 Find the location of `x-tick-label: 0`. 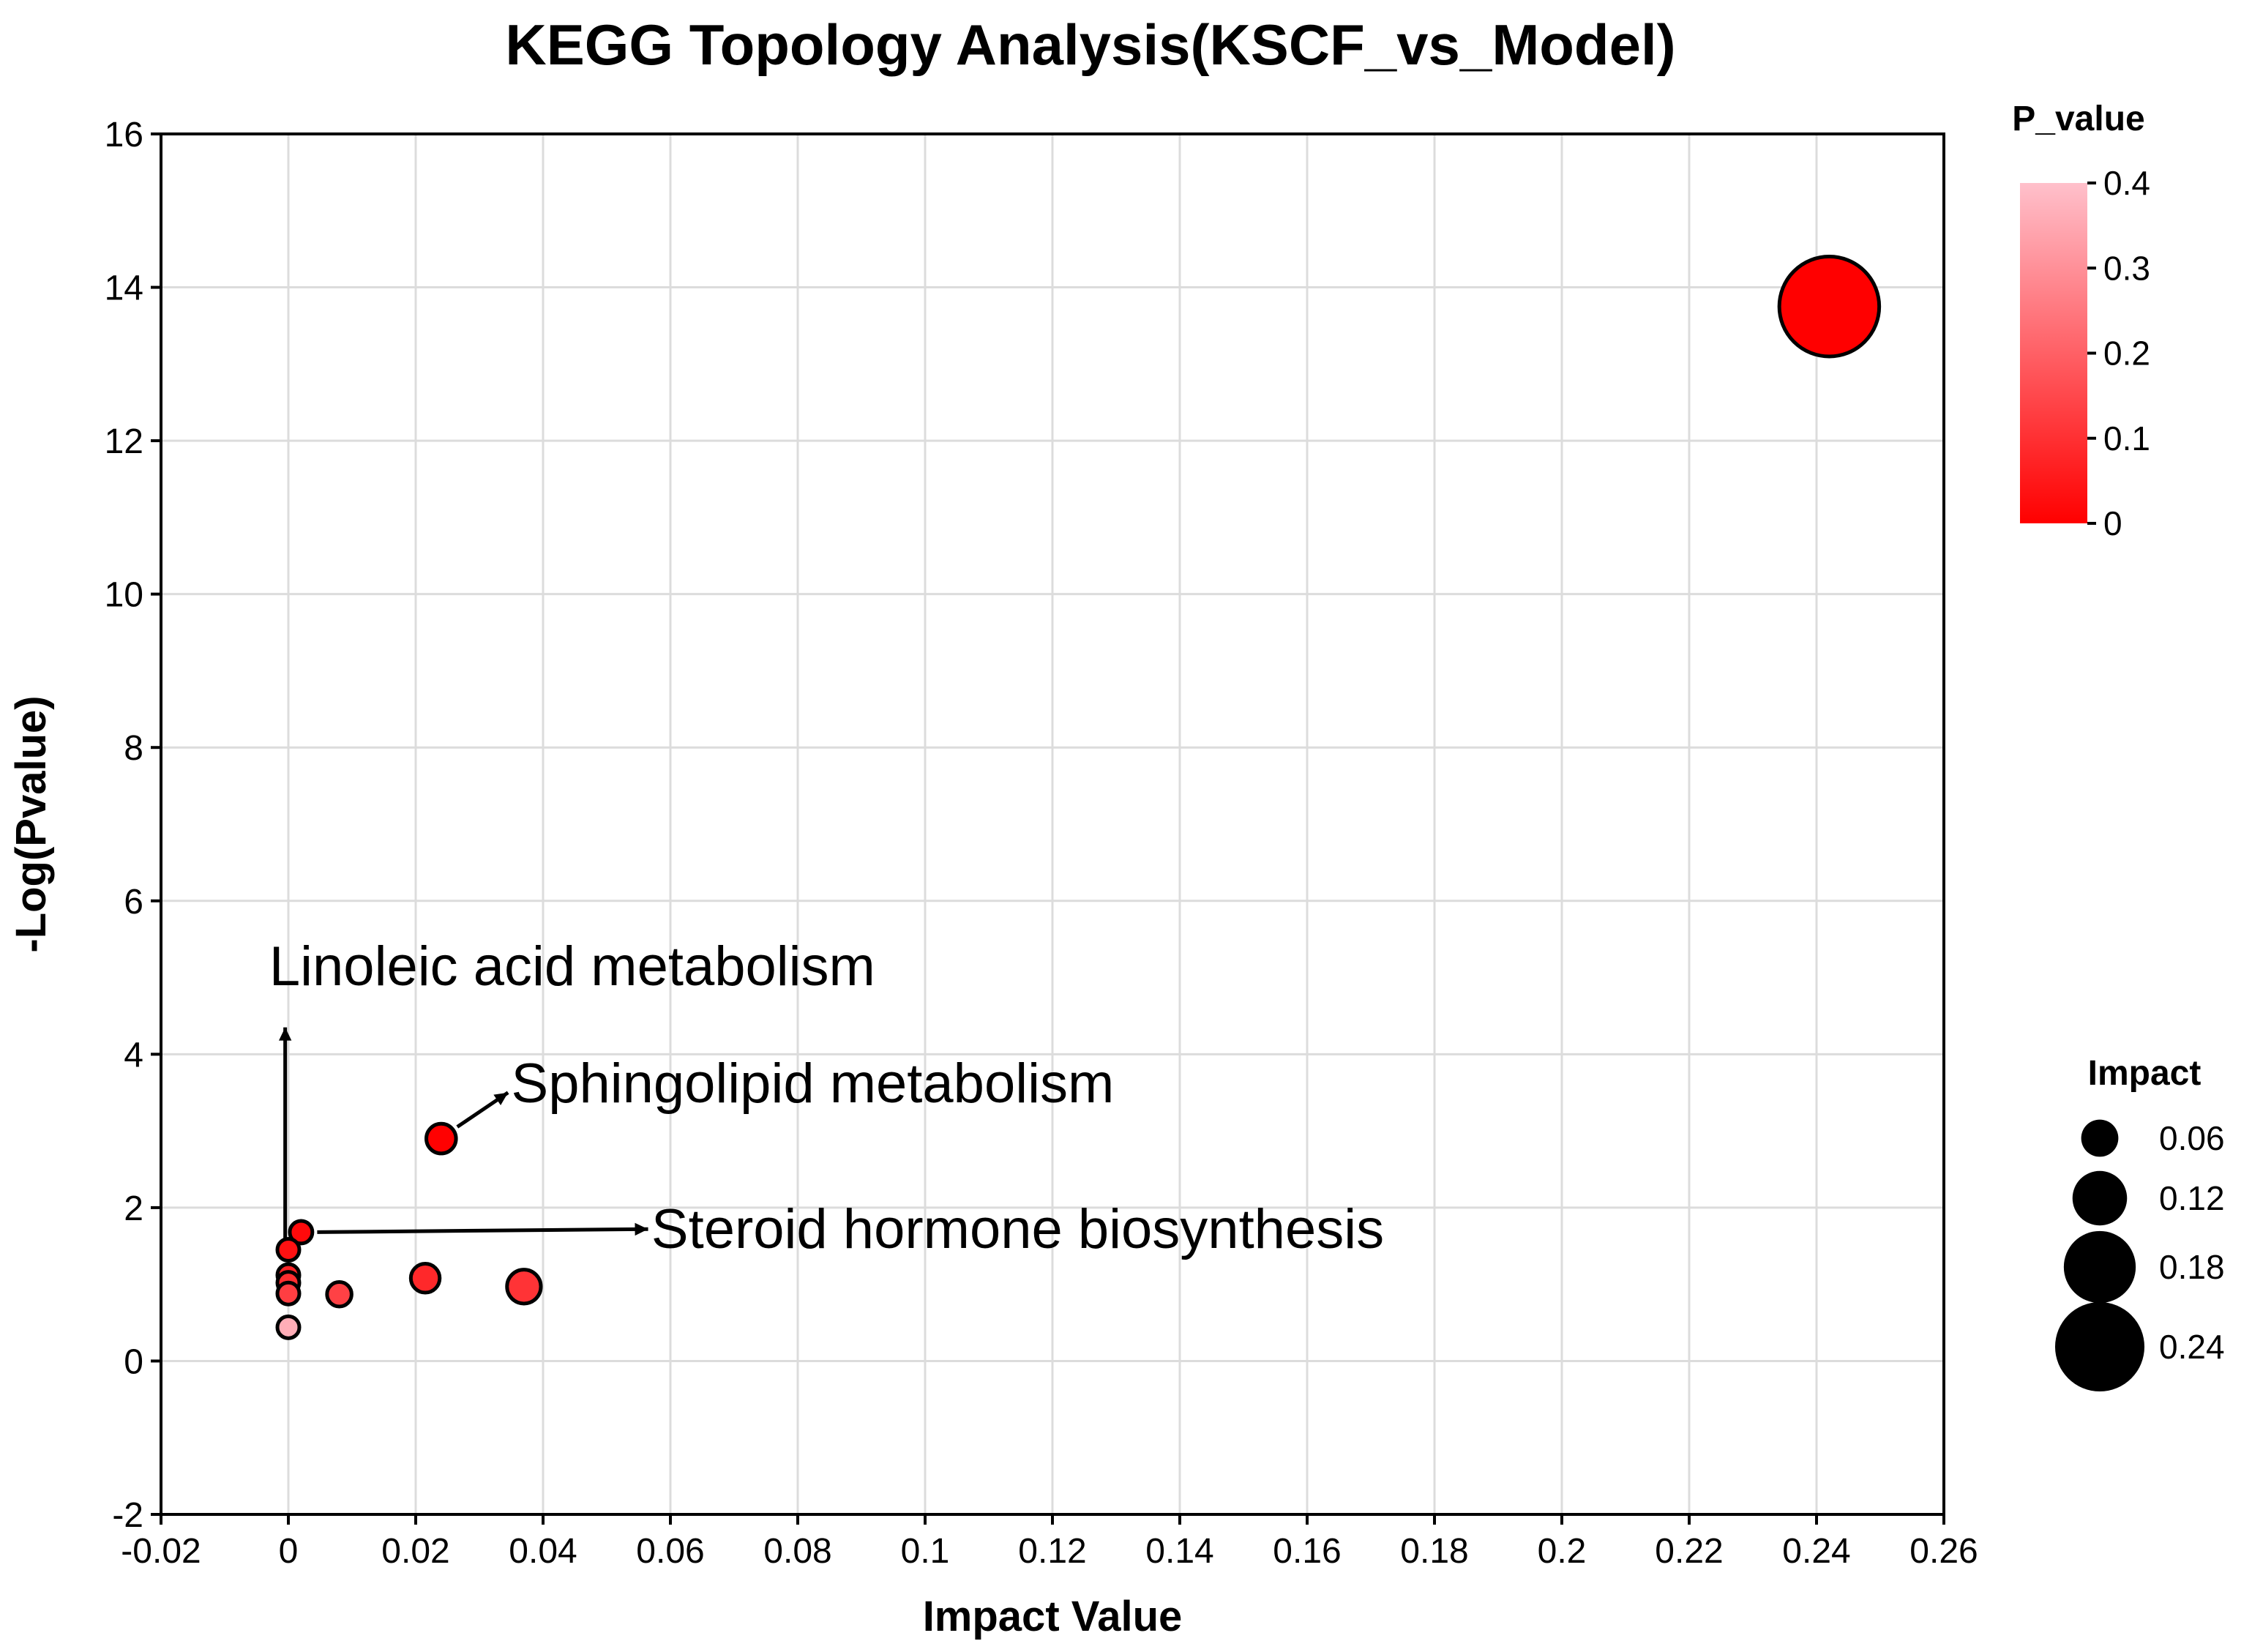

x-tick-label: 0 is located at coordinates (289, 1552).